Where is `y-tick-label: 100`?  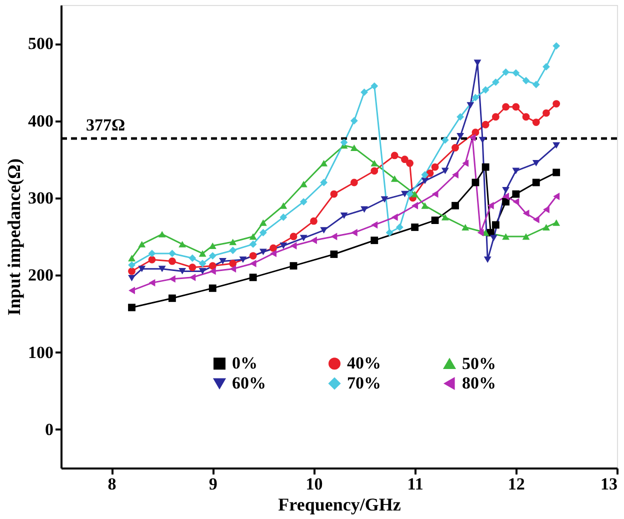 y-tick-label: 100 is located at coordinates (41, 352).